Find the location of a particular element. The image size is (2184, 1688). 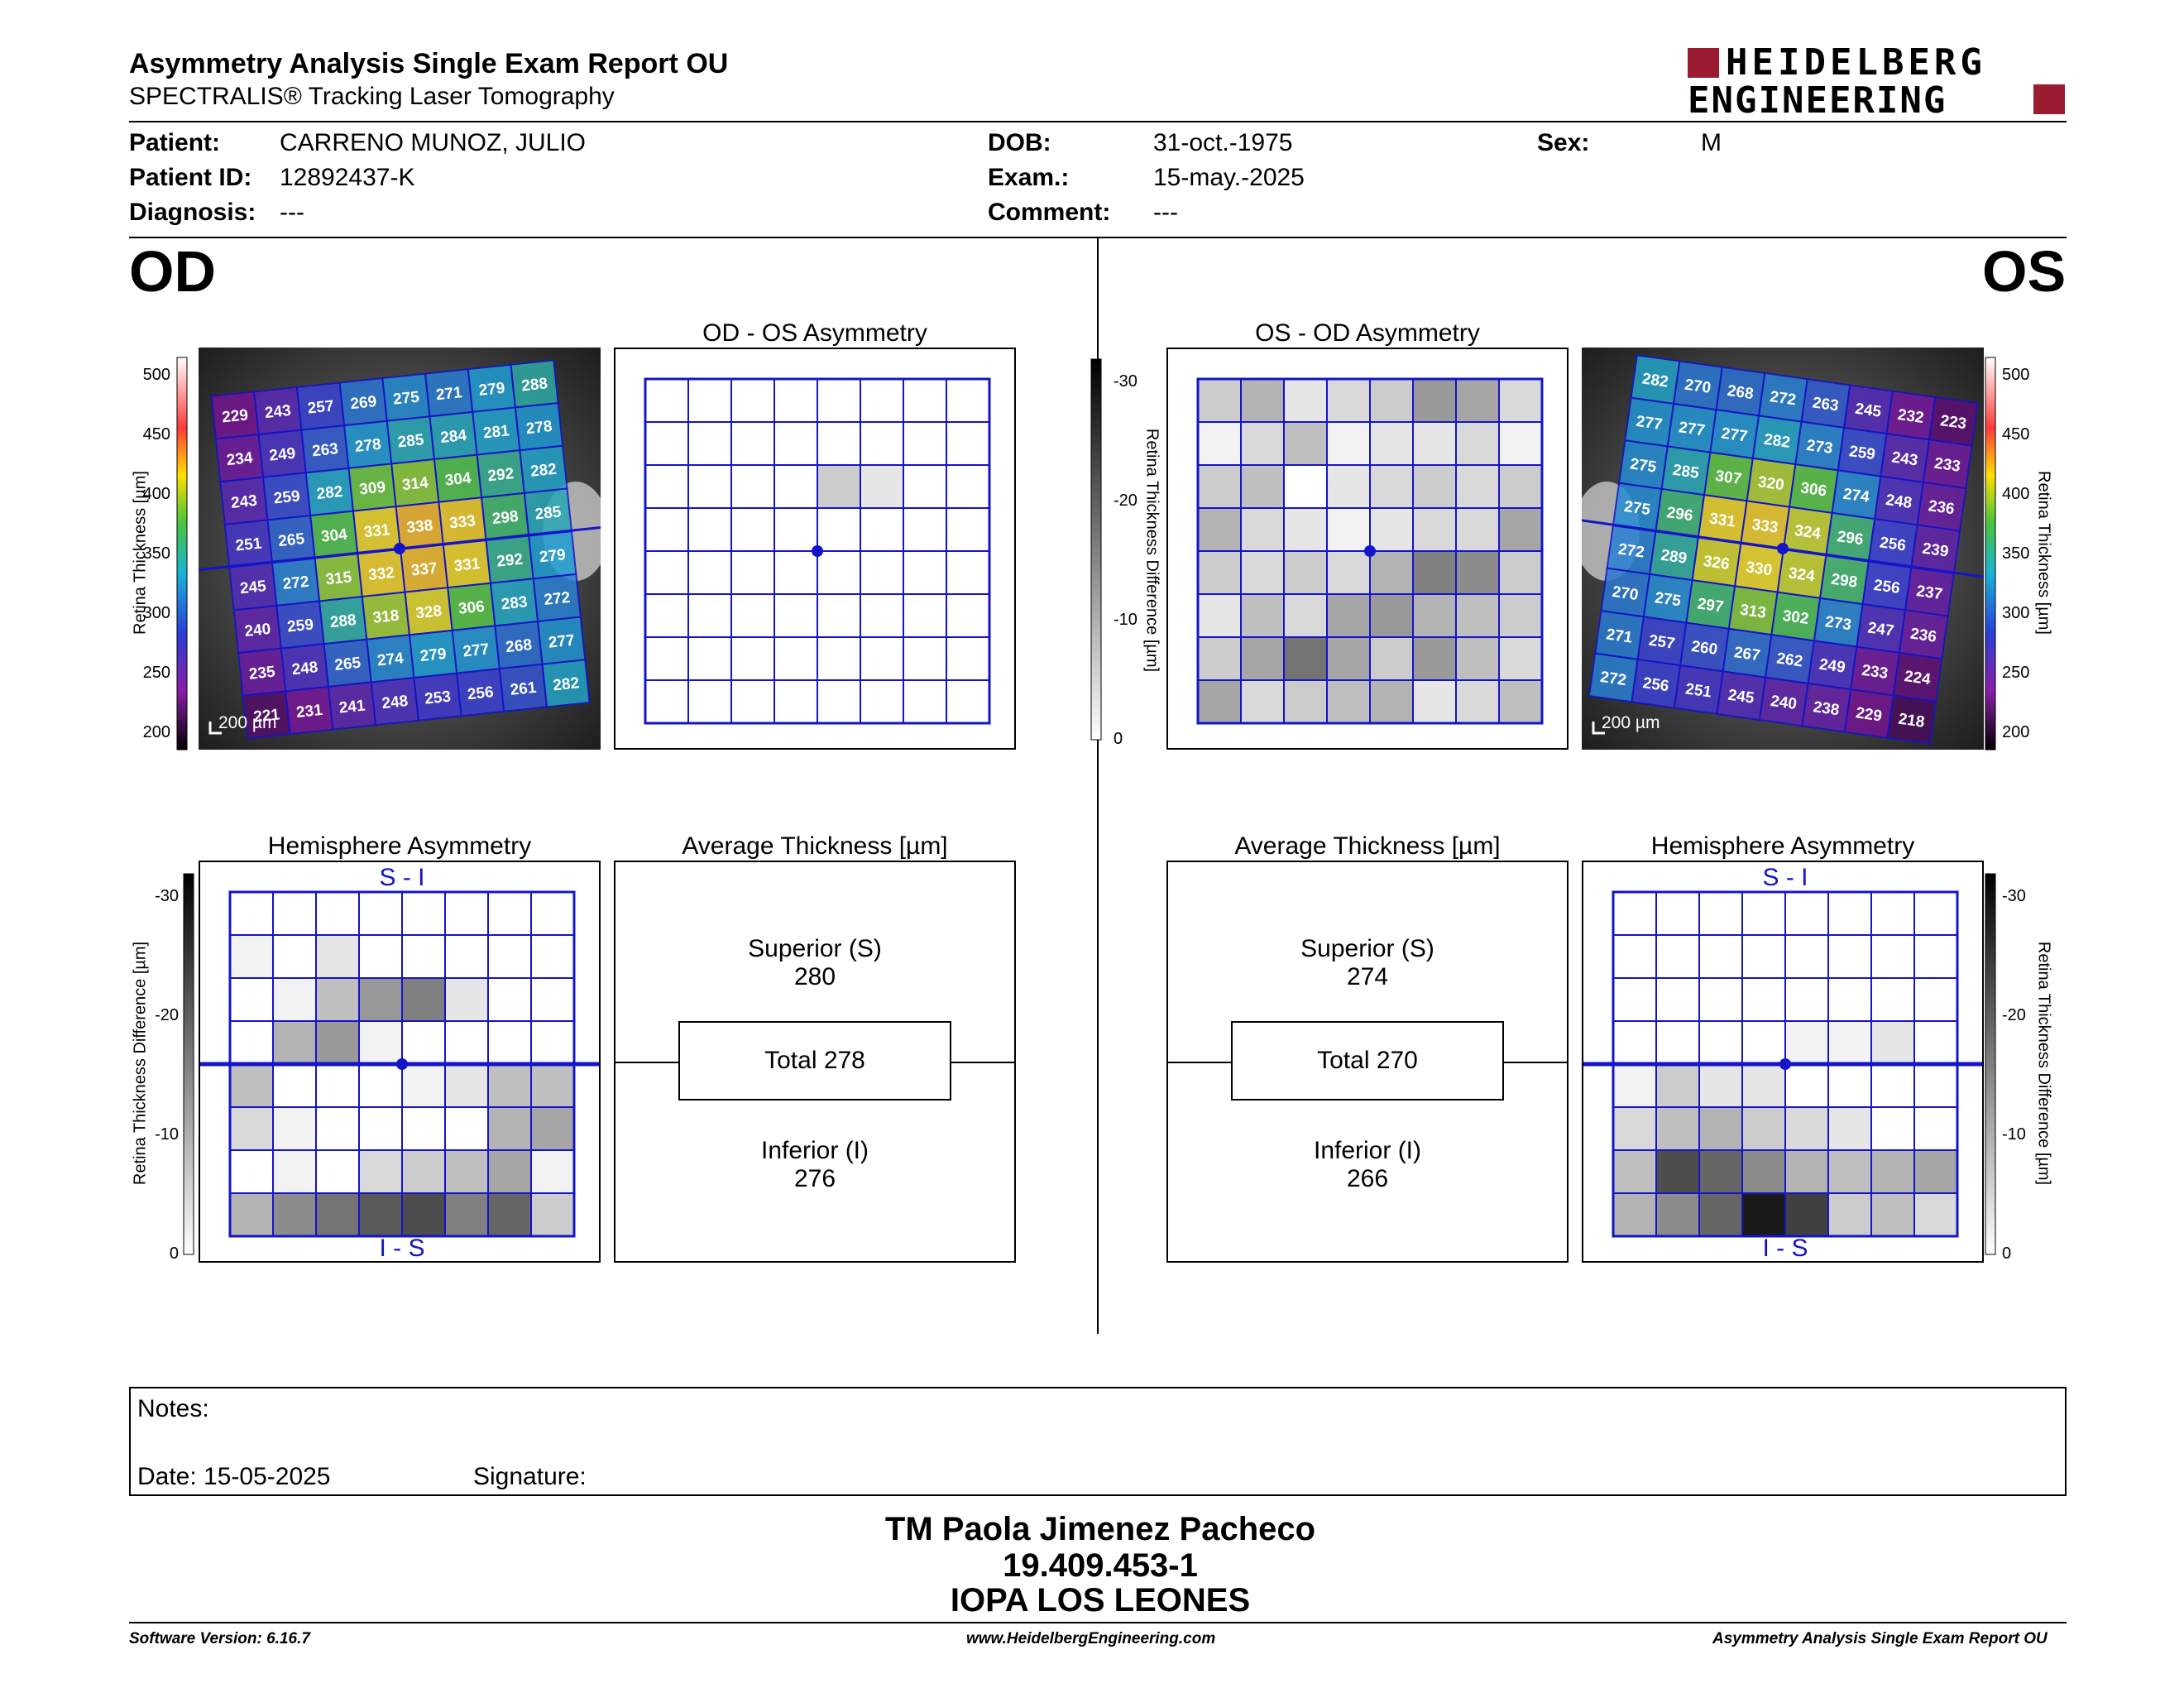

exam-label: Exam.: is located at coordinates (1029, 177).